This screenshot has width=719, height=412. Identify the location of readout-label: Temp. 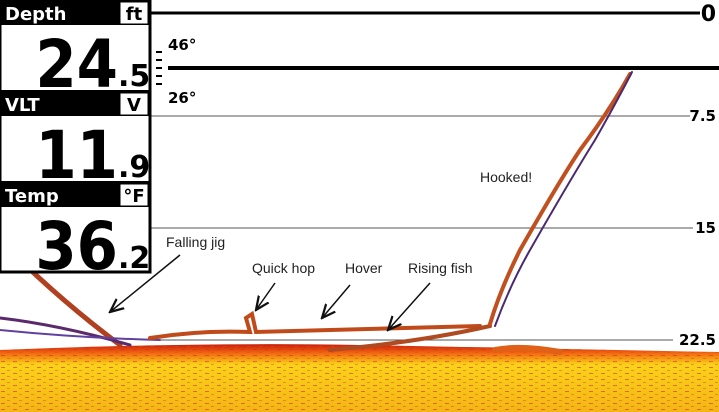
(32, 196).